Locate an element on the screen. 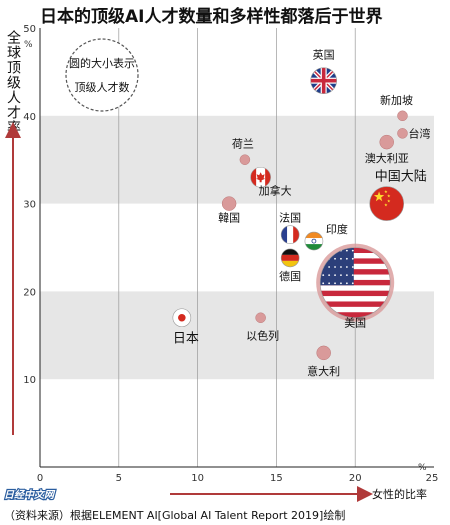 The image size is (450, 525). y-tick-label: 40 is located at coordinates (29, 117).